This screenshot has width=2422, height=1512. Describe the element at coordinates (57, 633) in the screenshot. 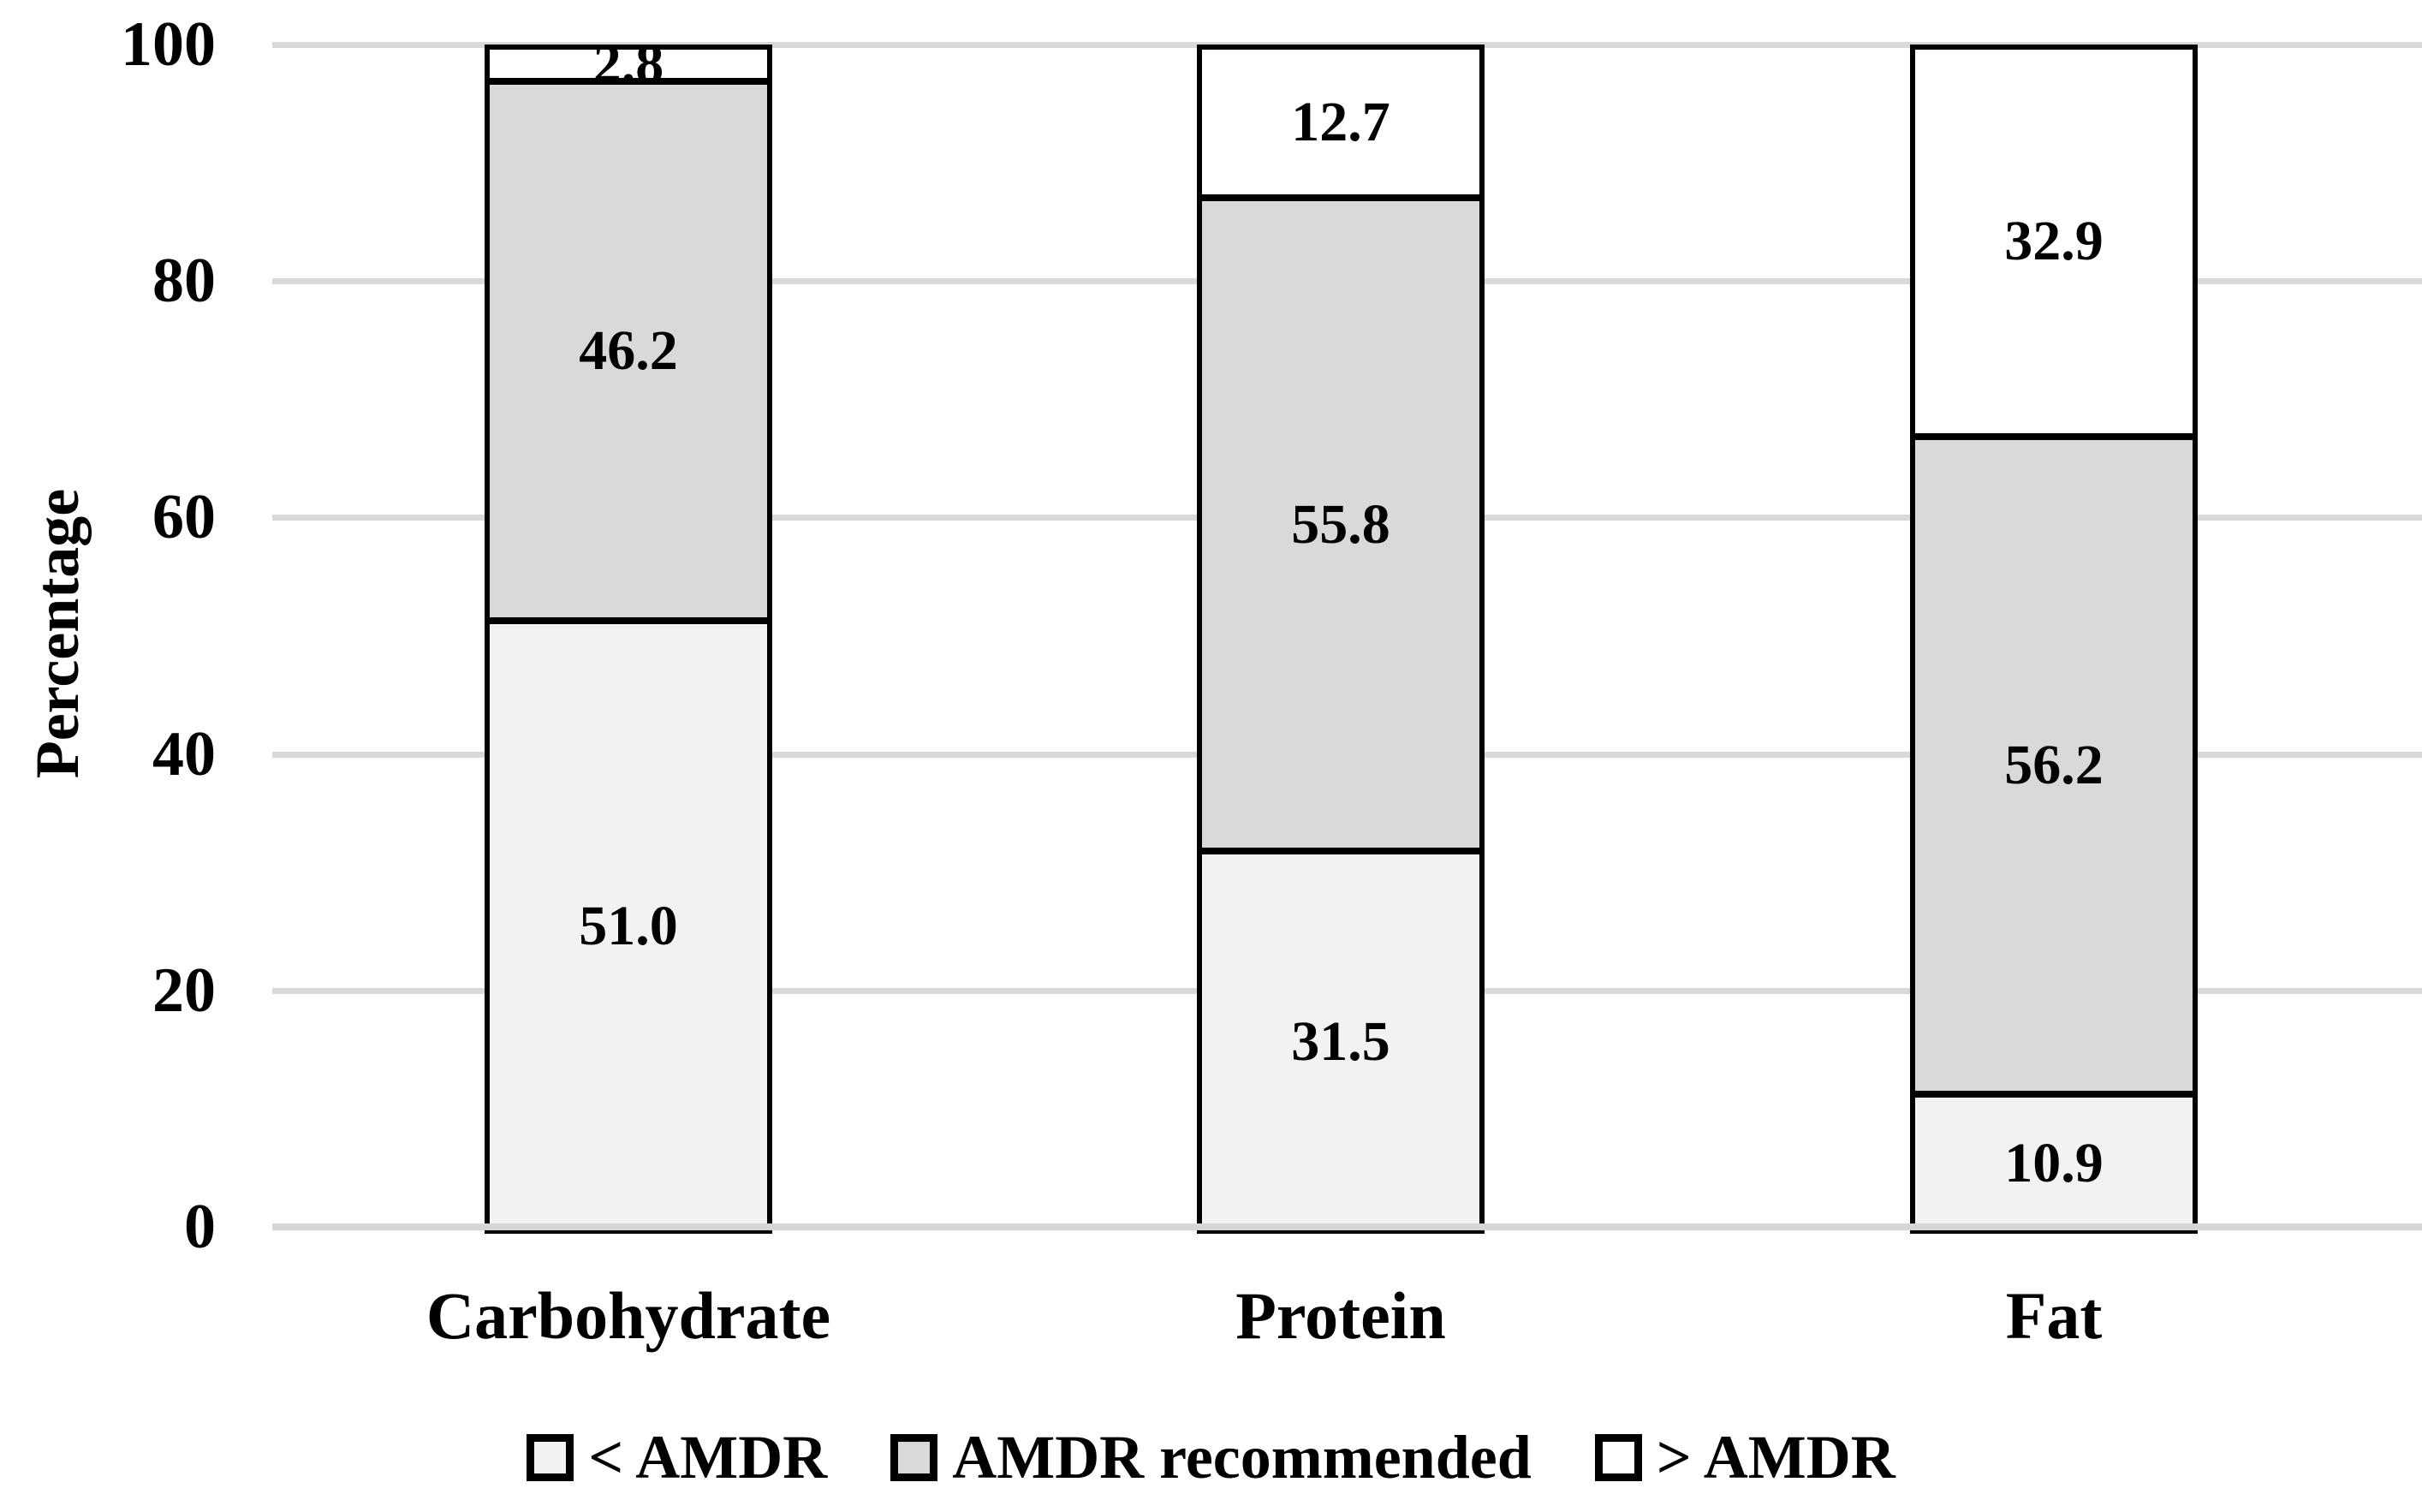

I see `y-axis-title: Percentage` at that location.